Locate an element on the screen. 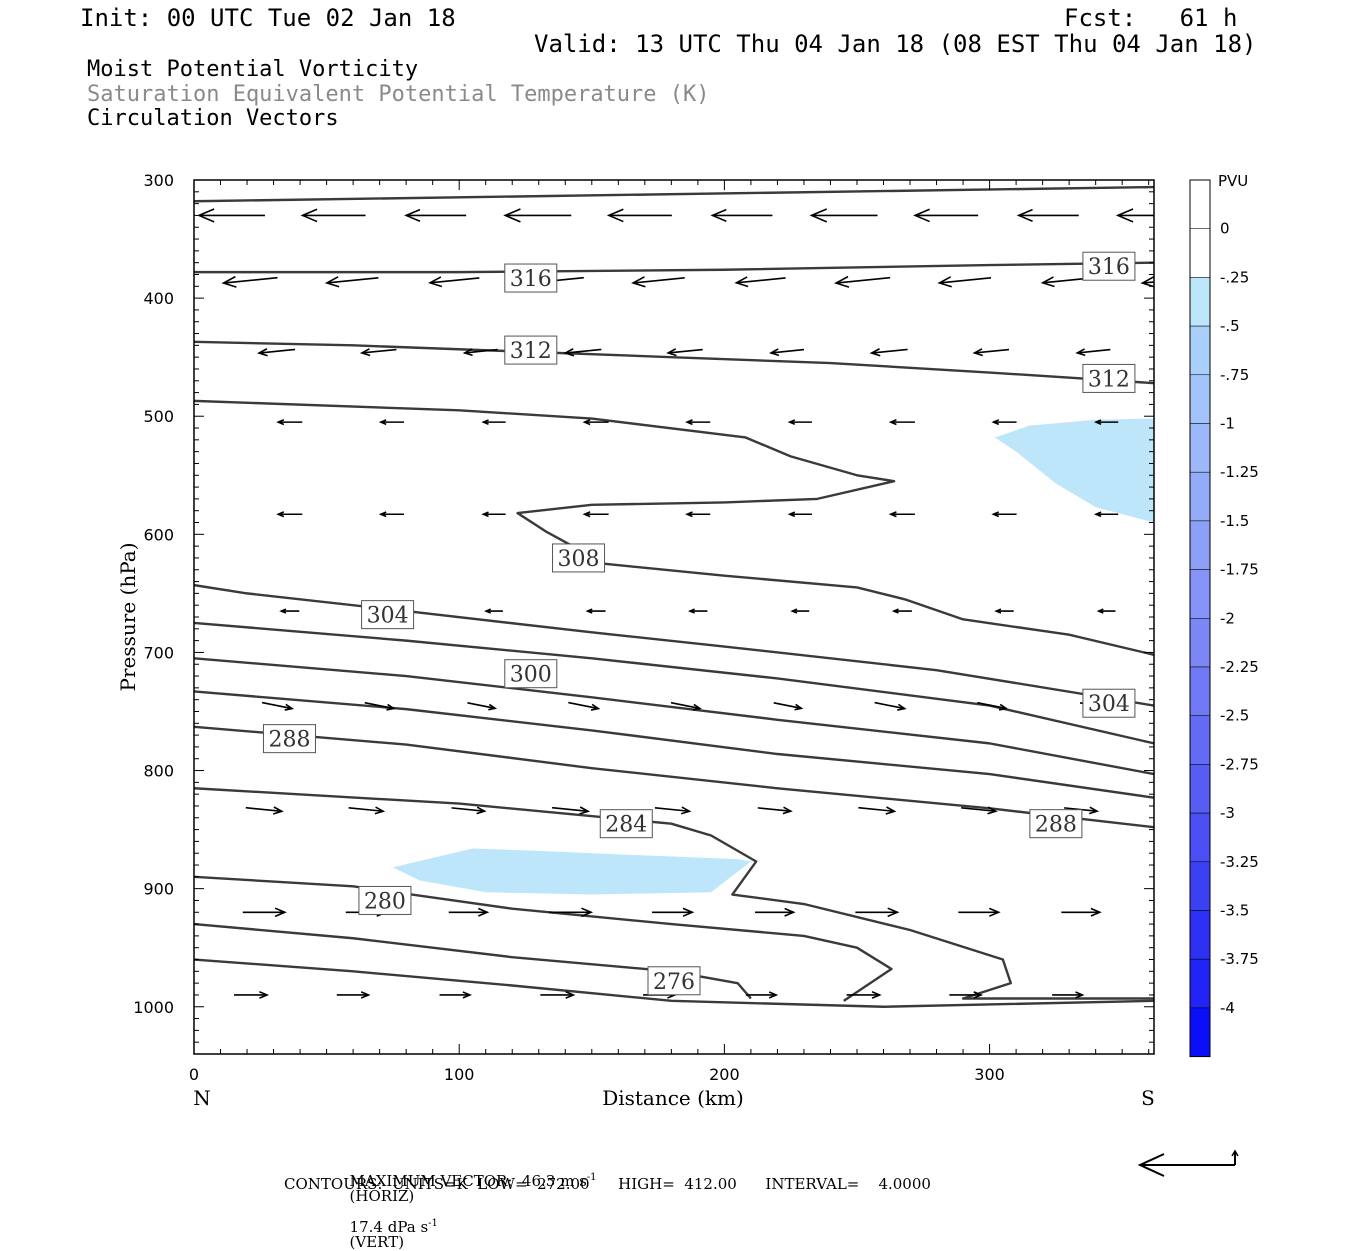 Image resolution: width=1350 pixels, height=1251 pixels. x-end-label-north: N is located at coordinates (202, 1098).